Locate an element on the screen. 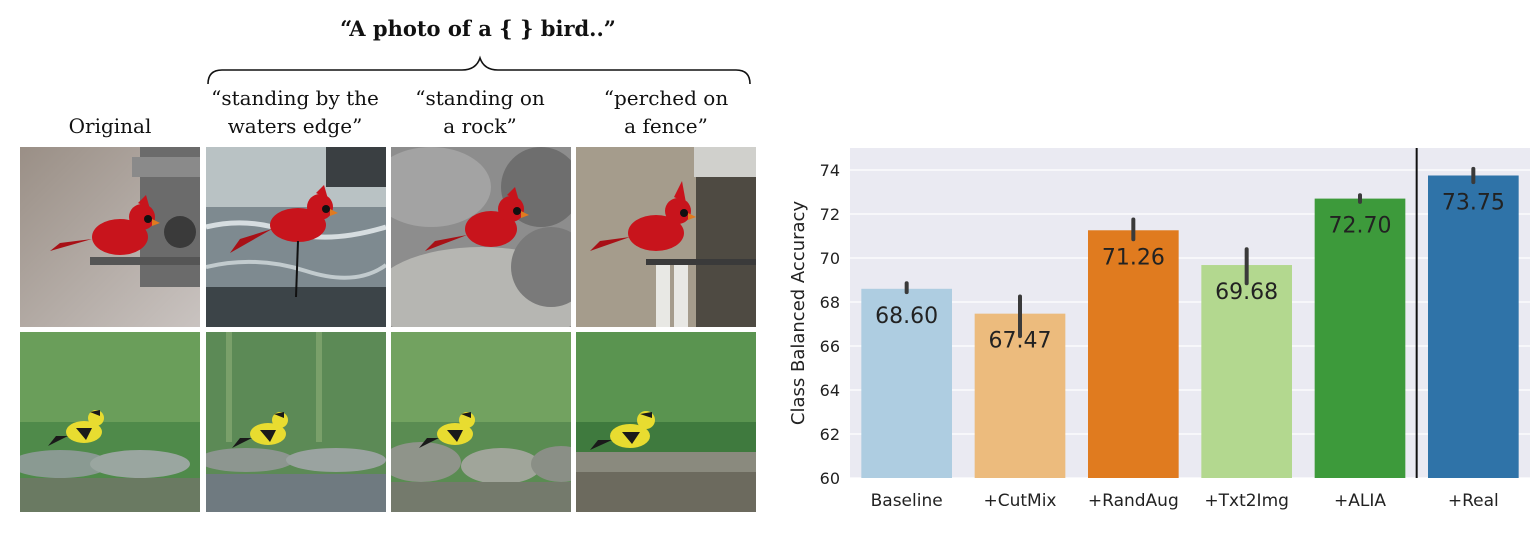 This screenshot has height=533, width=1540. value-label: 67.47 is located at coordinates (1020, 341).